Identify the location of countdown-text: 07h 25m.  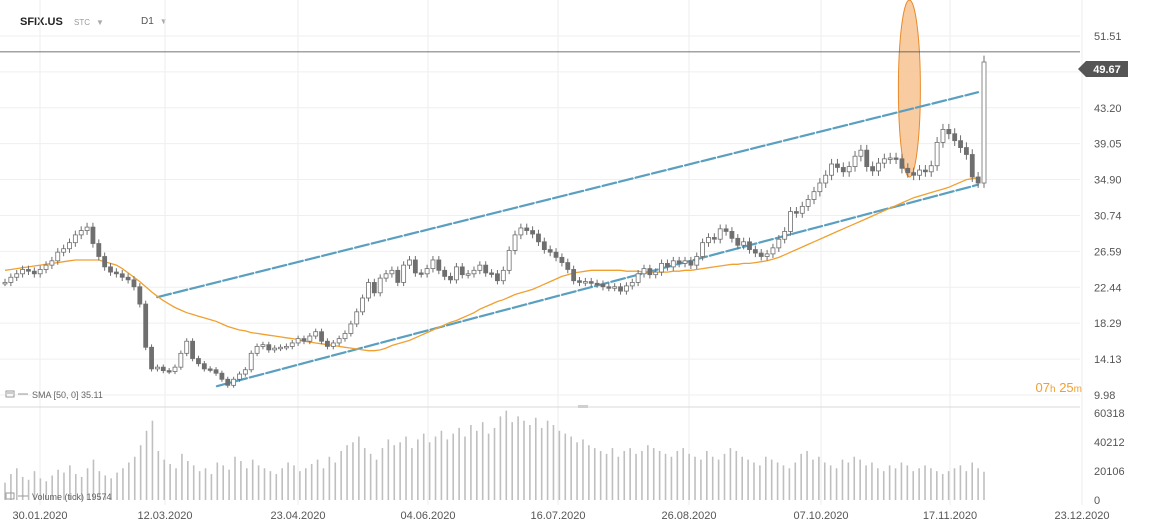
(1059, 387).